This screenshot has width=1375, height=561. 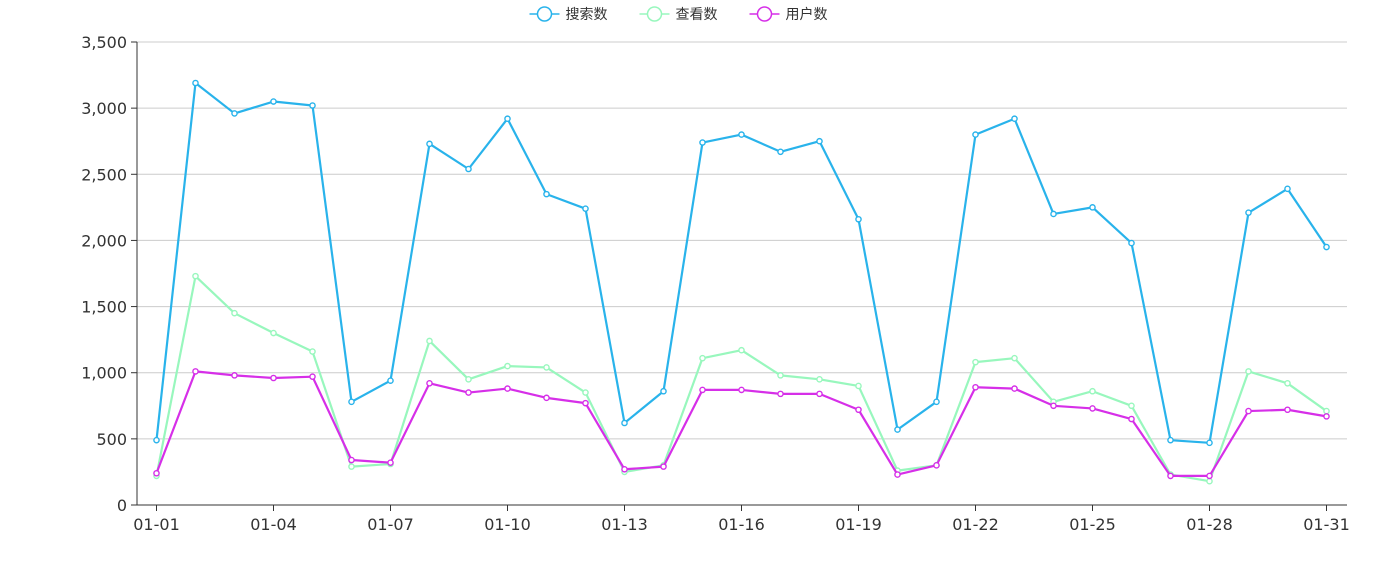 I want to click on x-tick-label: 01-16, so click(x=741, y=524).